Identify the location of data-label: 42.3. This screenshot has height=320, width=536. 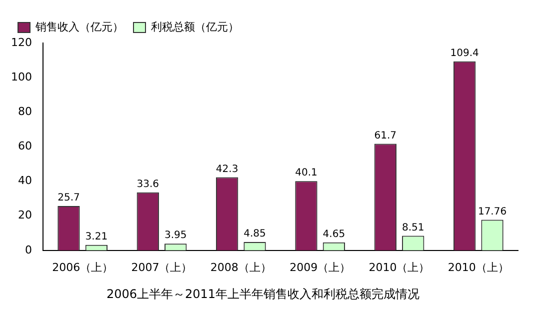
(227, 169).